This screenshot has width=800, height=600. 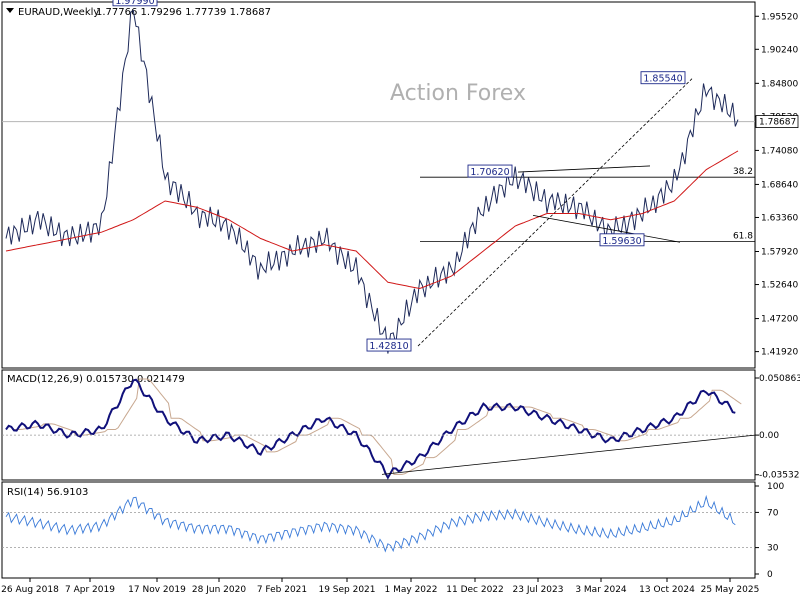 I want to click on annotation-box-high, so click(x=135, y=3).